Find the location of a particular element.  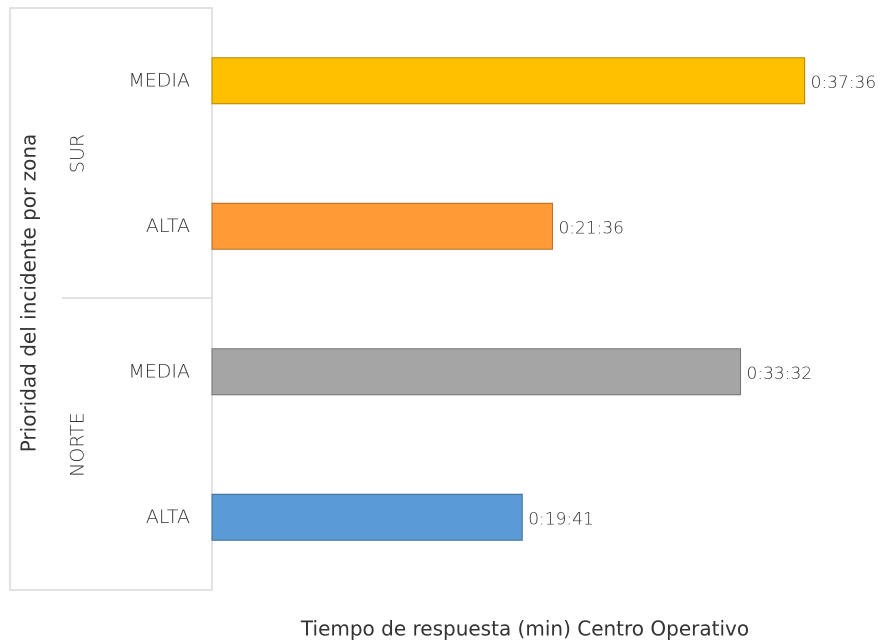

value-label: 0:21:36 is located at coordinates (591, 228).